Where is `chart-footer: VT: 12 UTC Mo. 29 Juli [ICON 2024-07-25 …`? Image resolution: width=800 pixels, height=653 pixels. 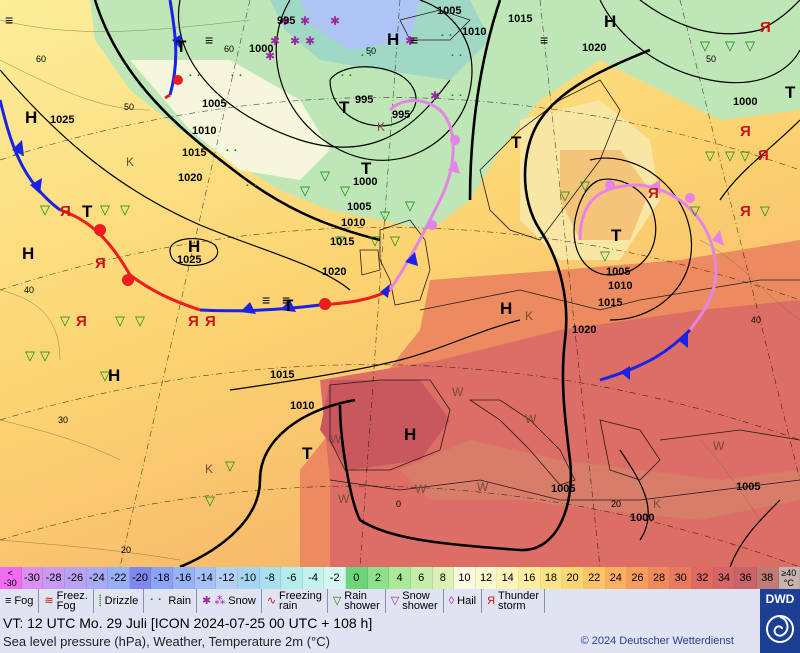
chart-footer: VT: 12 UTC Mo. 29 Juli [ICON 2024-07-25 … is located at coordinates (380, 633).